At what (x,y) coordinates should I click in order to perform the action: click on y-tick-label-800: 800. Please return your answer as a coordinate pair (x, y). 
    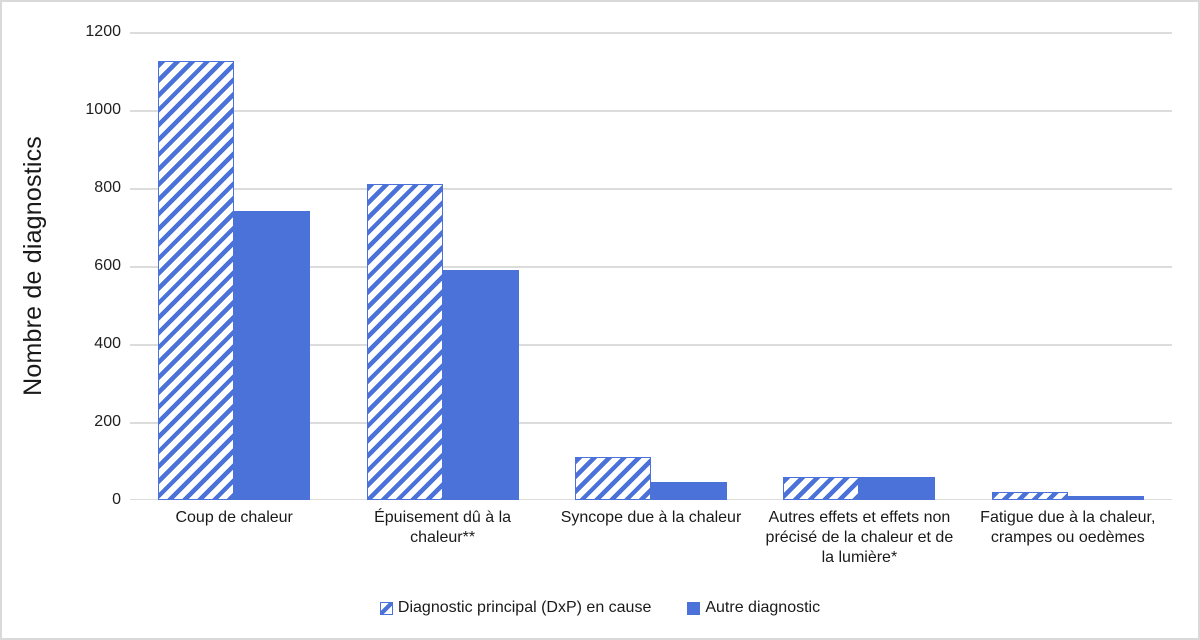
    Looking at the image, I should click on (107, 187).